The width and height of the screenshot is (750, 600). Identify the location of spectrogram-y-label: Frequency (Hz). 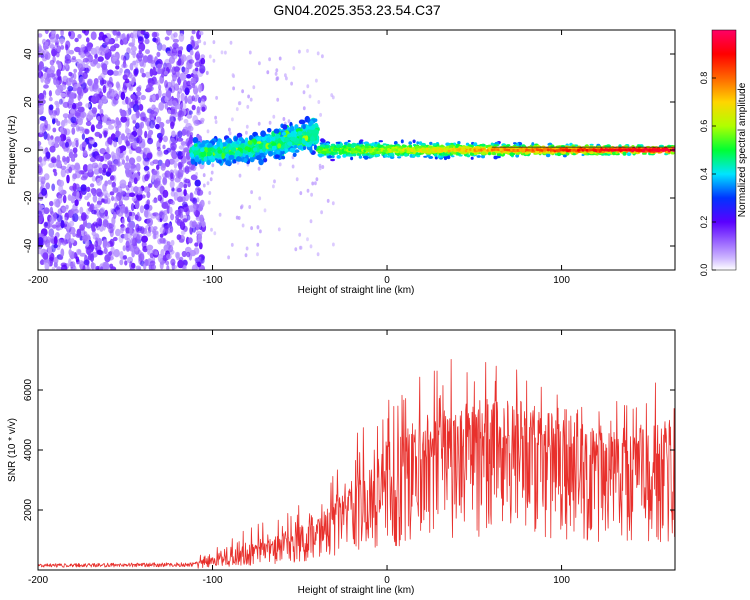
(12, 150).